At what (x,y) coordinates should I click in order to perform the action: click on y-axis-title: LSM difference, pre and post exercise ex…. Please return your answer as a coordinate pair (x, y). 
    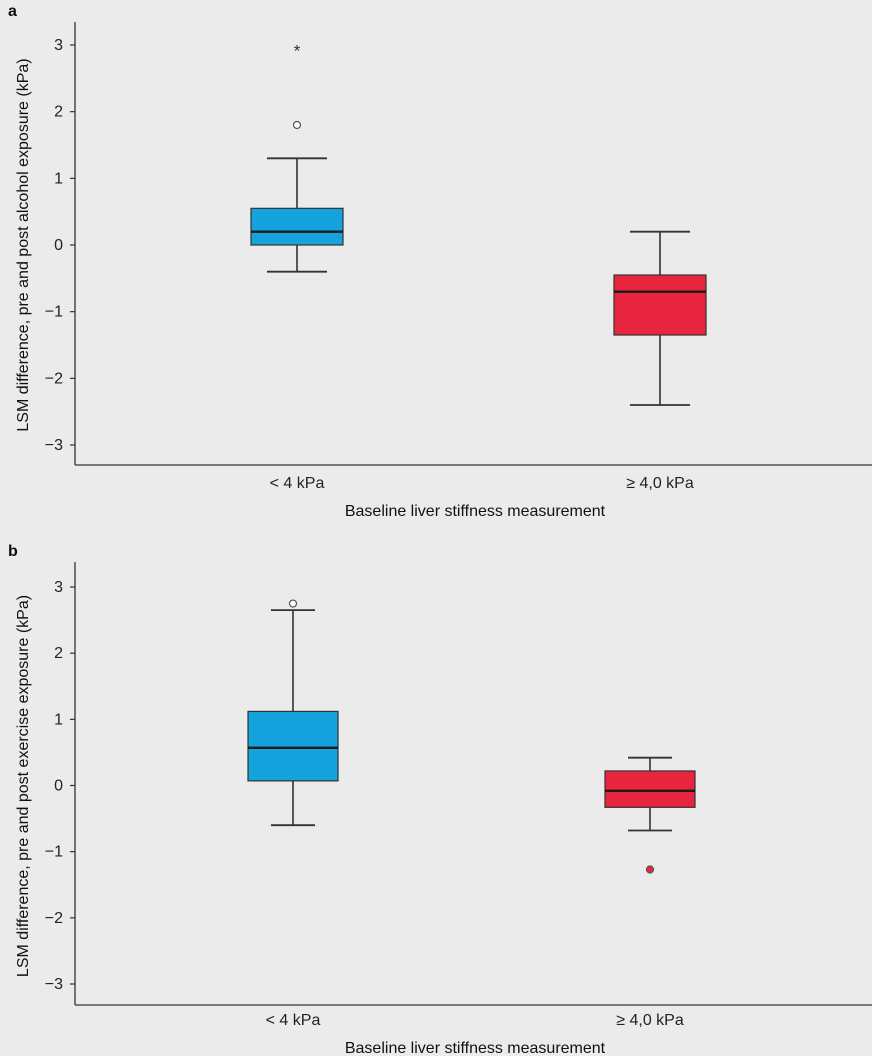
    Looking at the image, I should click on (23, 786).